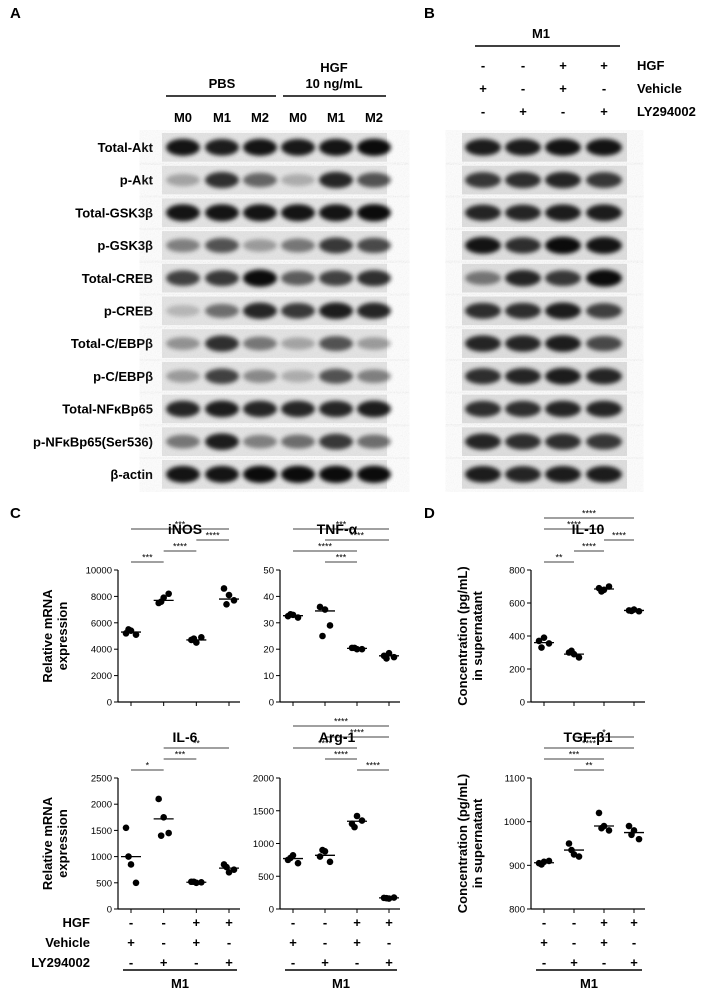  Describe the element at coordinates (517, 670) in the screenshot. I see `y-tick-label: 200` at that location.